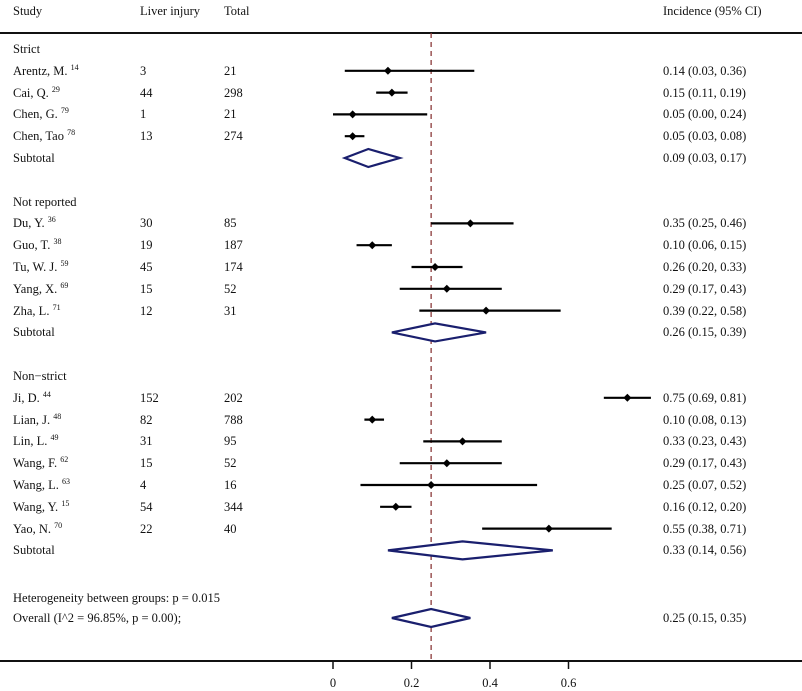 The width and height of the screenshot is (802, 691). Describe the element at coordinates (705, 136) in the screenshot. I see `incidence-ci-label: 0.05 (0.03, 0.08)` at that location.